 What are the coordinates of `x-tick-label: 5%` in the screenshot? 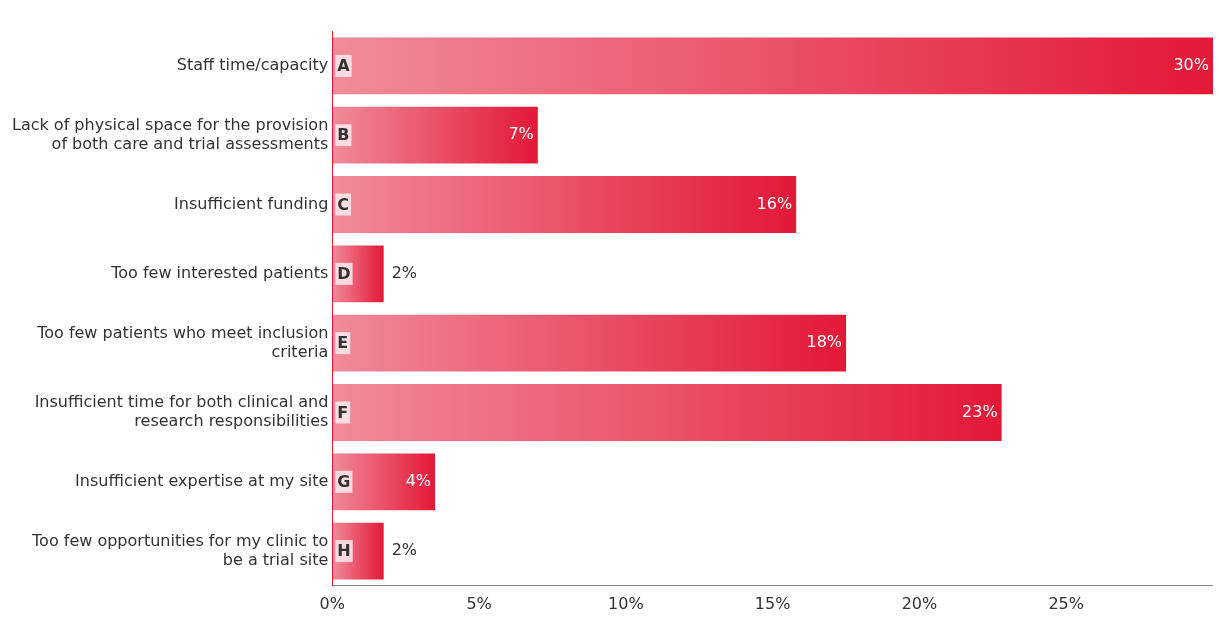 It's located at (479, 603).